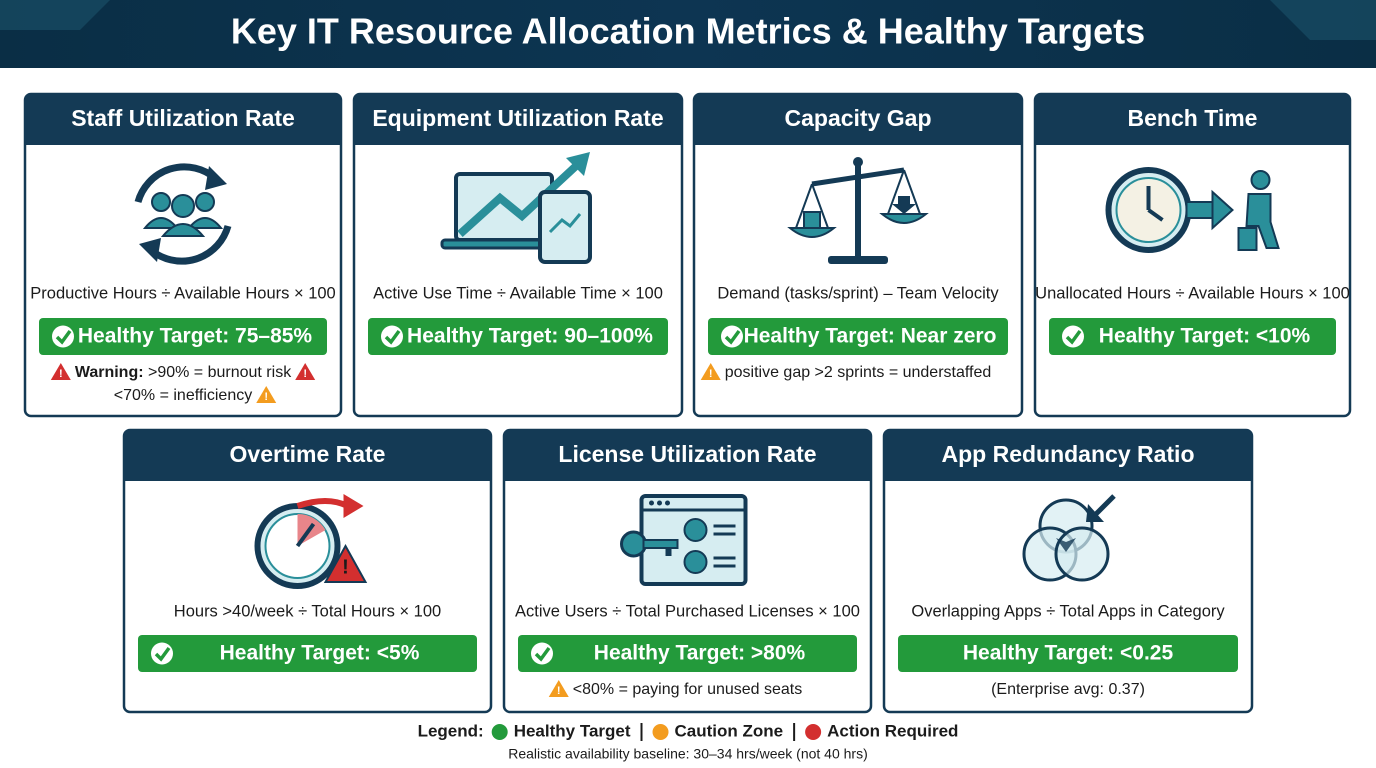 The width and height of the screenshot is (1376, 768). What do you see at coordinates (1205, 336) in the screenshot?
I see `target-text: Healthy Target: <10%` at bounding box center [1205, 336].